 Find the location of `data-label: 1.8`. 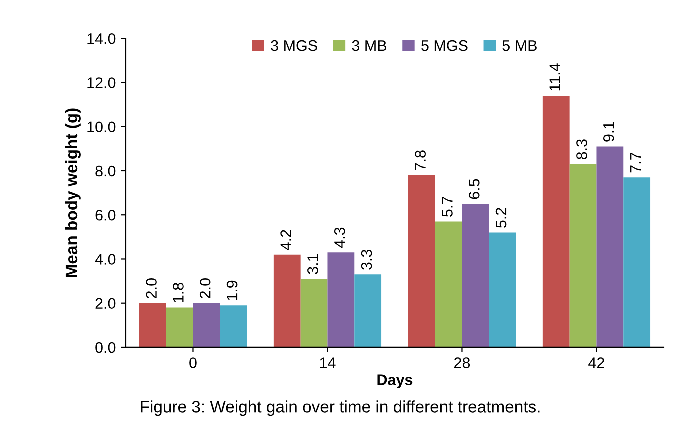

data-label: 1.8 is located at coordinates (178, 292).